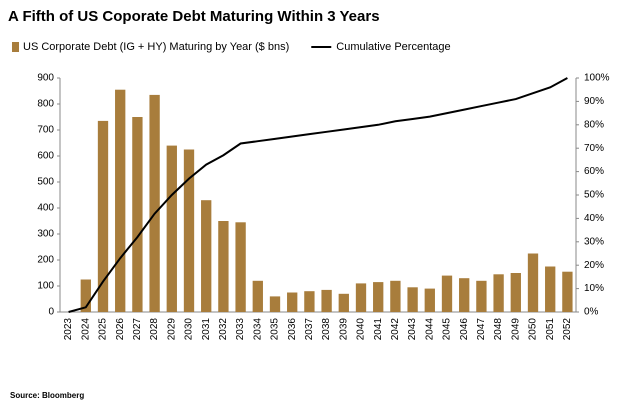 Image resolution: width=620 pixels, height=410 pixels. What do you see at coordinates (15, 47) in the screenshot?
I see `legend-swatch` at bounding box center [15, 47].